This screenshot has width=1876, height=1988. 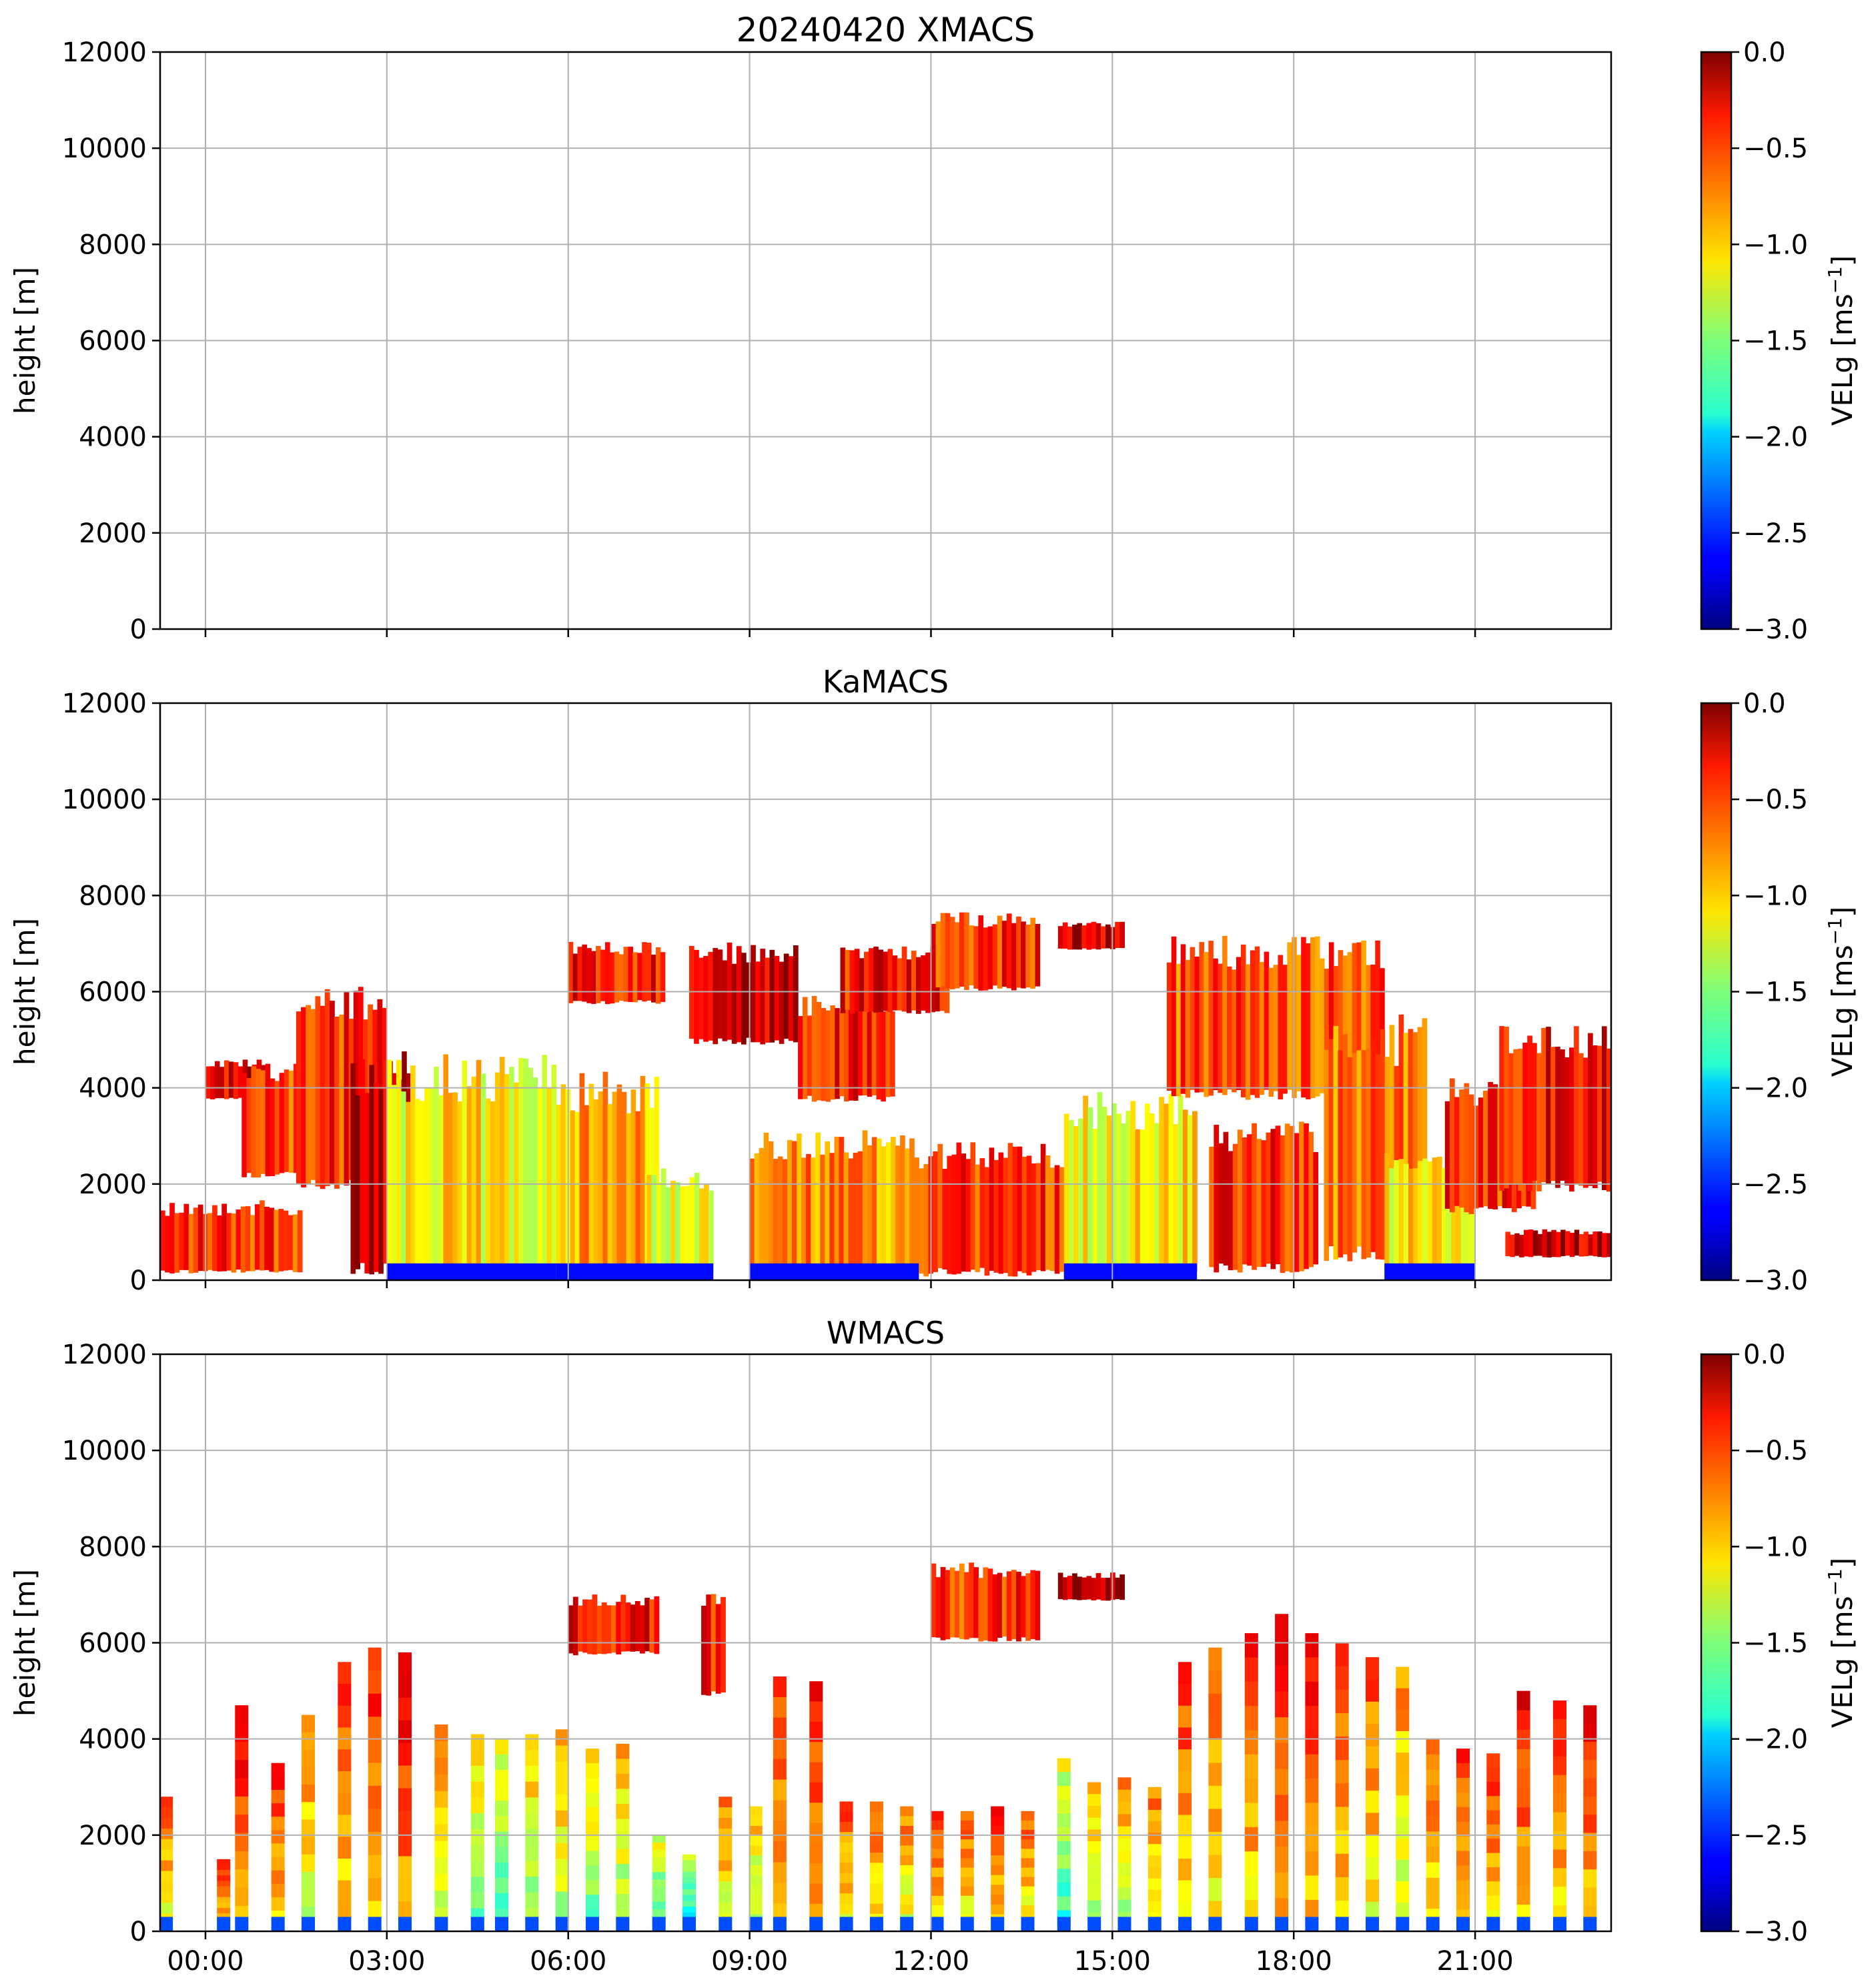 I want to click on wmacs-colorbar-tick-label: −1.0, so click(x=1775, y=1547).